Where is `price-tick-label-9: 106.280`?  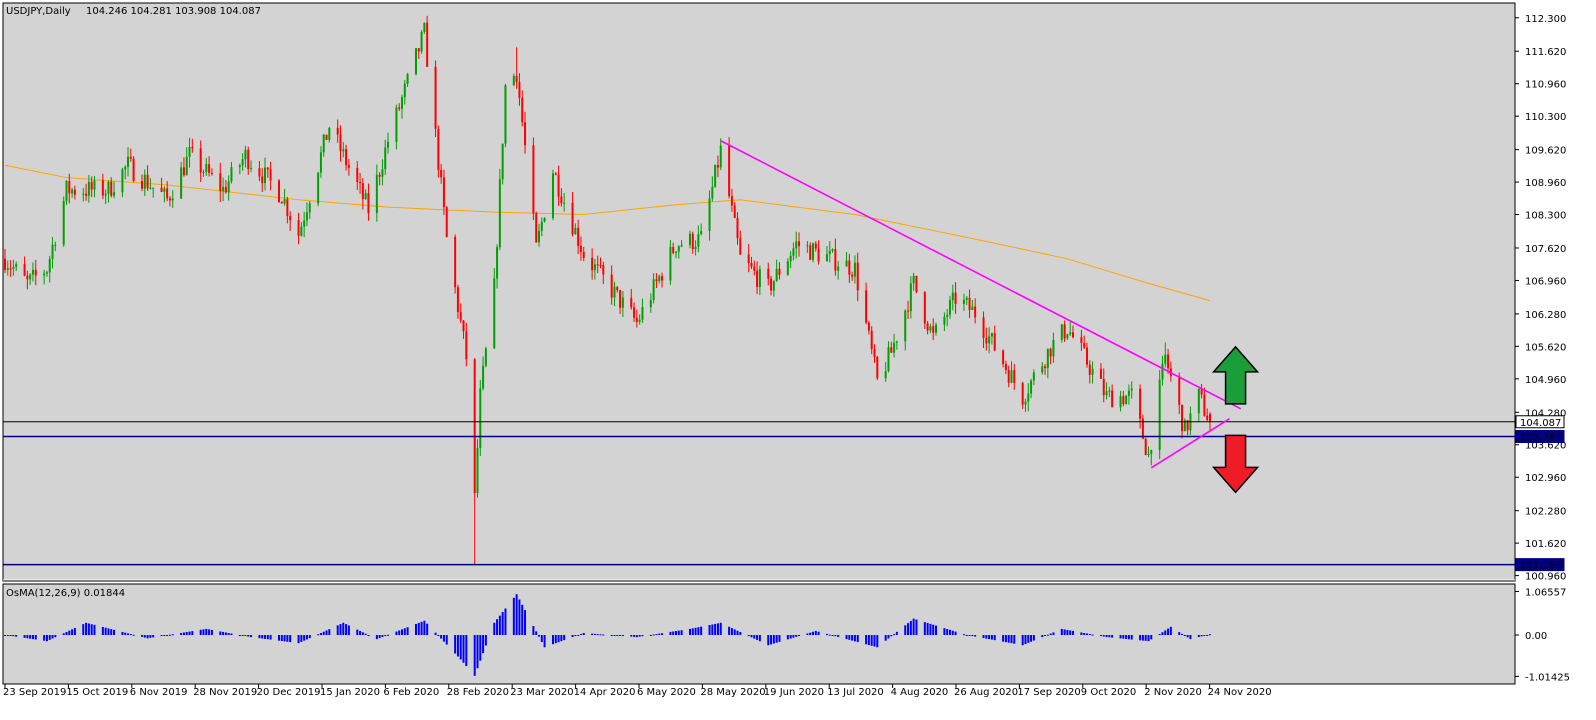
price-tick-label-9: 106.280 is located at coordinates (1545, 315).